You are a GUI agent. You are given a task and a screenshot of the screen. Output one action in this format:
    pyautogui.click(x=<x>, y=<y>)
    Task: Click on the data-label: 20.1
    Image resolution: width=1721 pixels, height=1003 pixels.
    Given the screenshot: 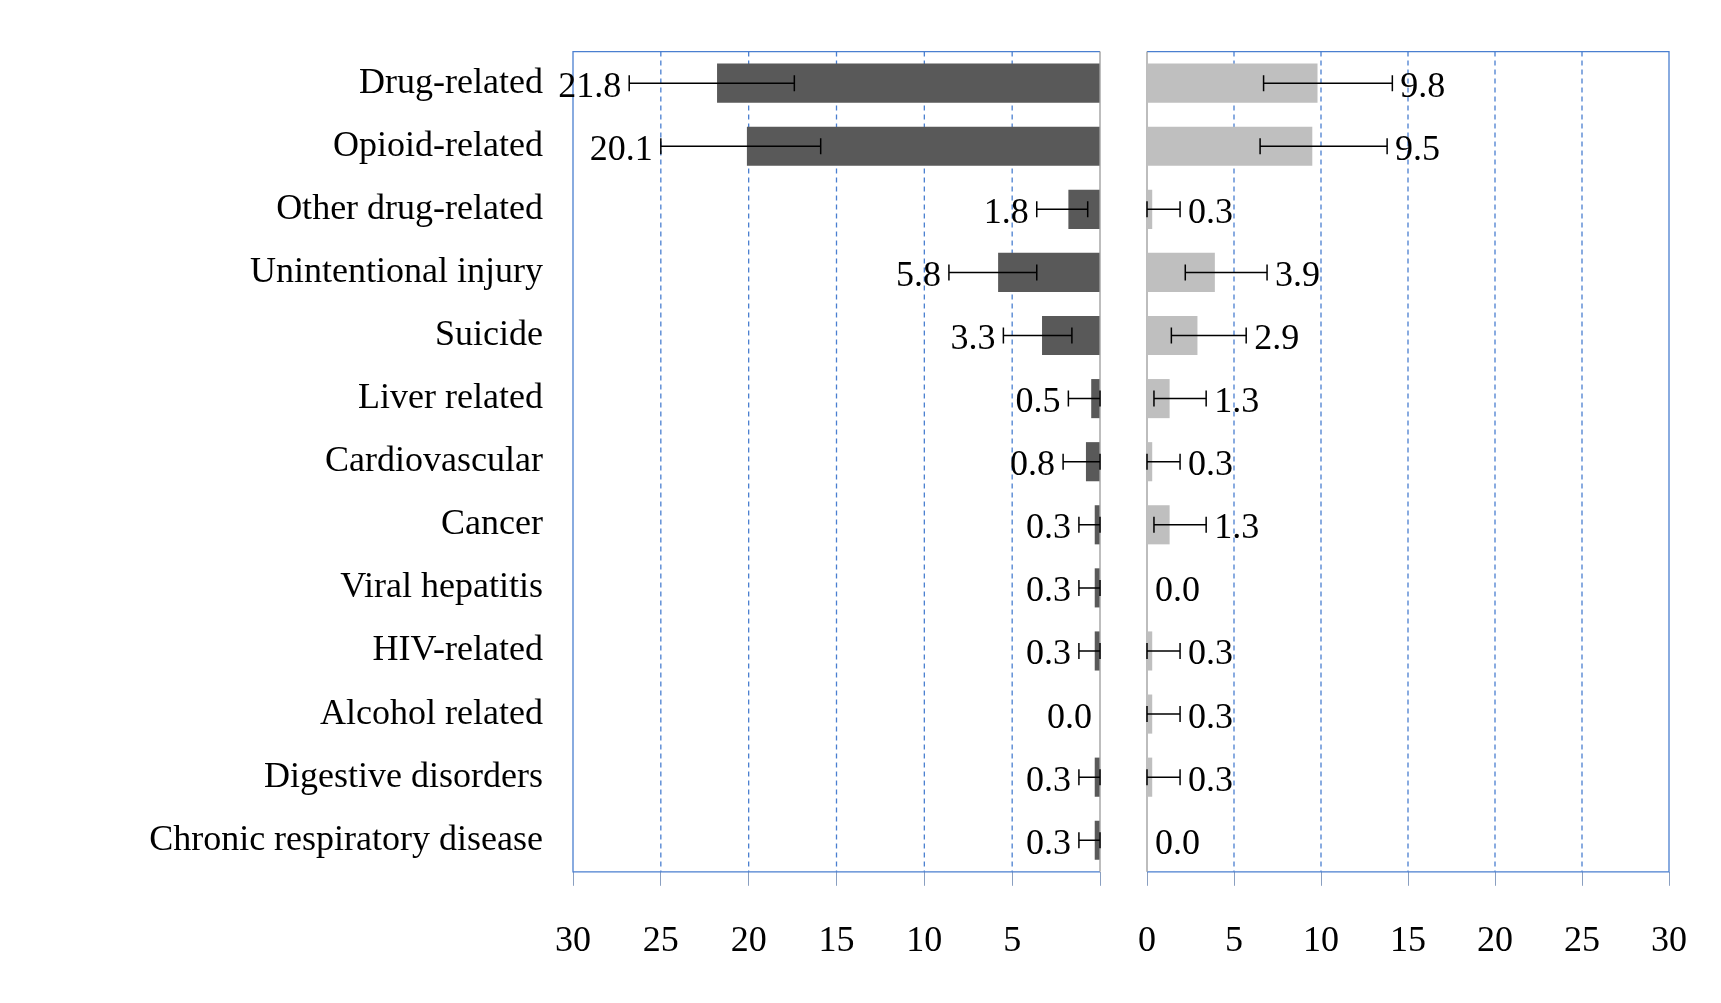 What is the action you would take?
    pyautogui.click(x=621, y=147)
    